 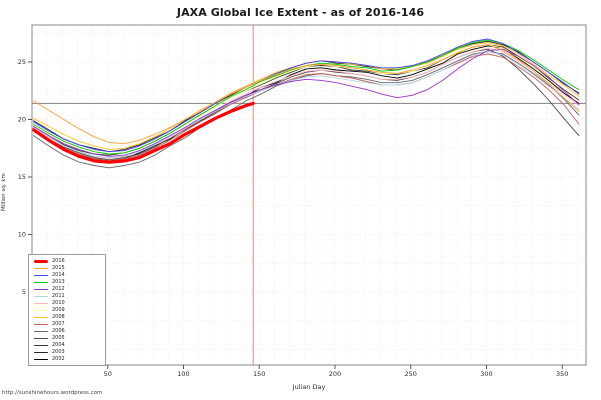 I want to click on legend-item-2007: 2007, so click(x=68, y=324).